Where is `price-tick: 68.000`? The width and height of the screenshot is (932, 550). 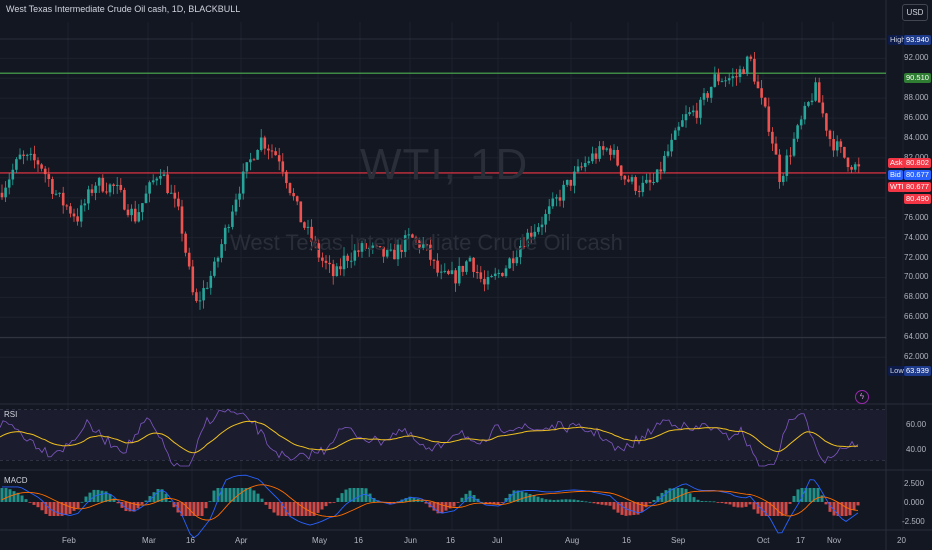
price-tick: 68.000 is located at coordinates (916, 297).